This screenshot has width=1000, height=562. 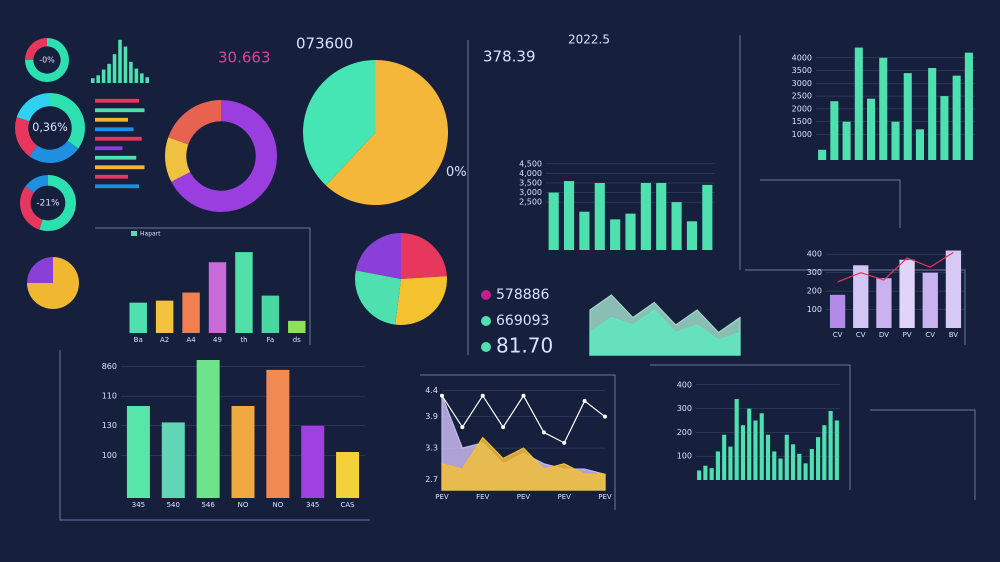 What do you see at coordinates (109, 425) in the screenshot?
I see `y-tick-label: 130` at bounding box center [109, 425].